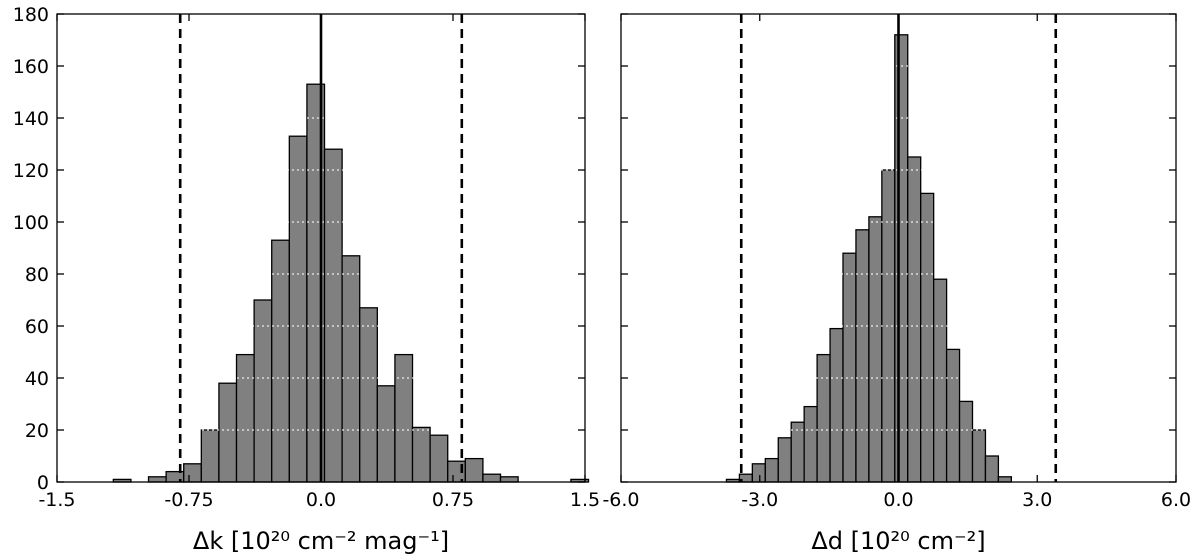 Image resolution: width=1200 pixels, height=560 pixels. Describe the element at coordinates (898, 541) in the screenshot. I see `x-axis-label: Δd [10²⁰ cm⁻²]` at that location.